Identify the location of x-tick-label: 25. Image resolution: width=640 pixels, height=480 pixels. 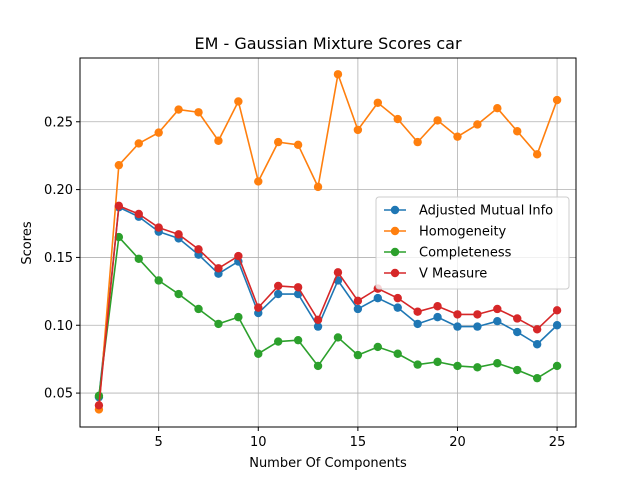
(557, 442).